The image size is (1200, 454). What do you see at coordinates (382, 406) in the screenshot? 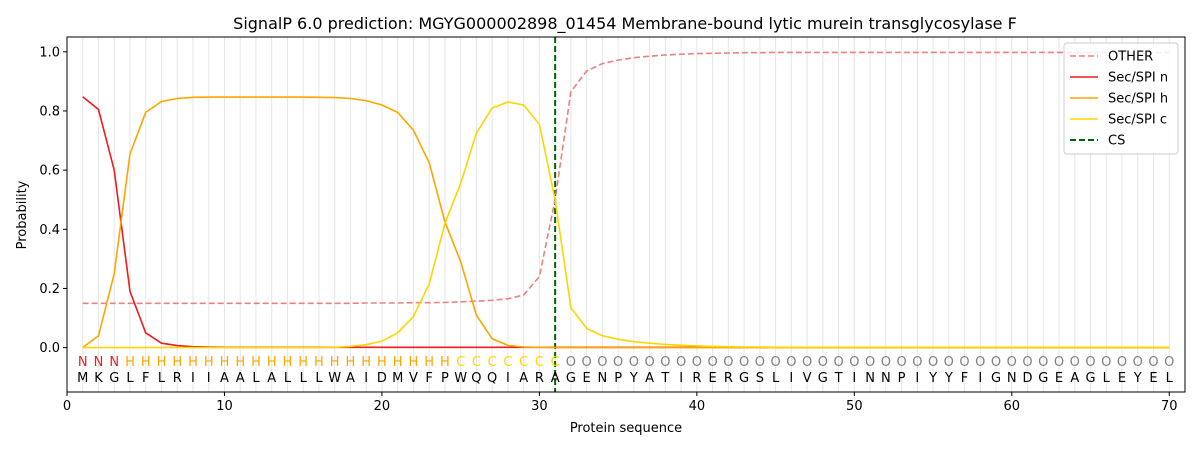
I see `x-tick-label: 20` at bounding box center [382, 406].